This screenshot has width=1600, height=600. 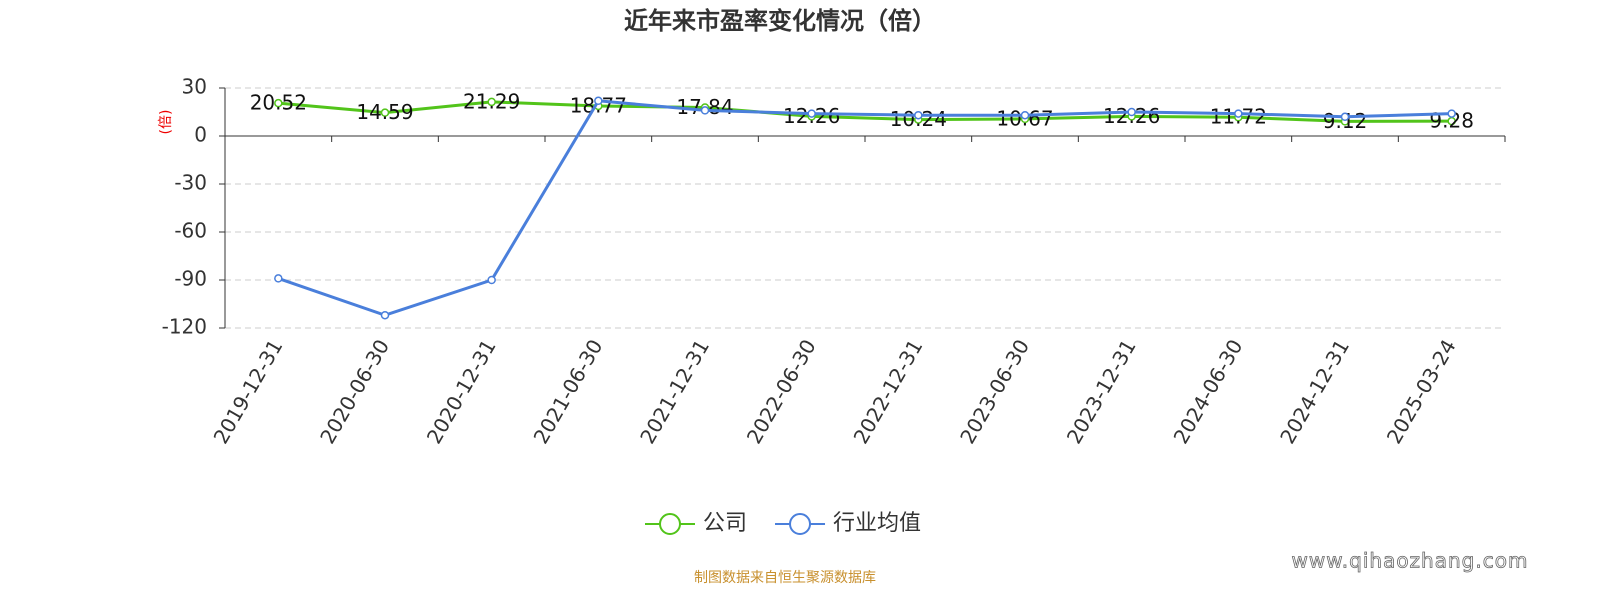 I want to click on x-tick-label: 2021-12-31, so click(x=674, y=391).